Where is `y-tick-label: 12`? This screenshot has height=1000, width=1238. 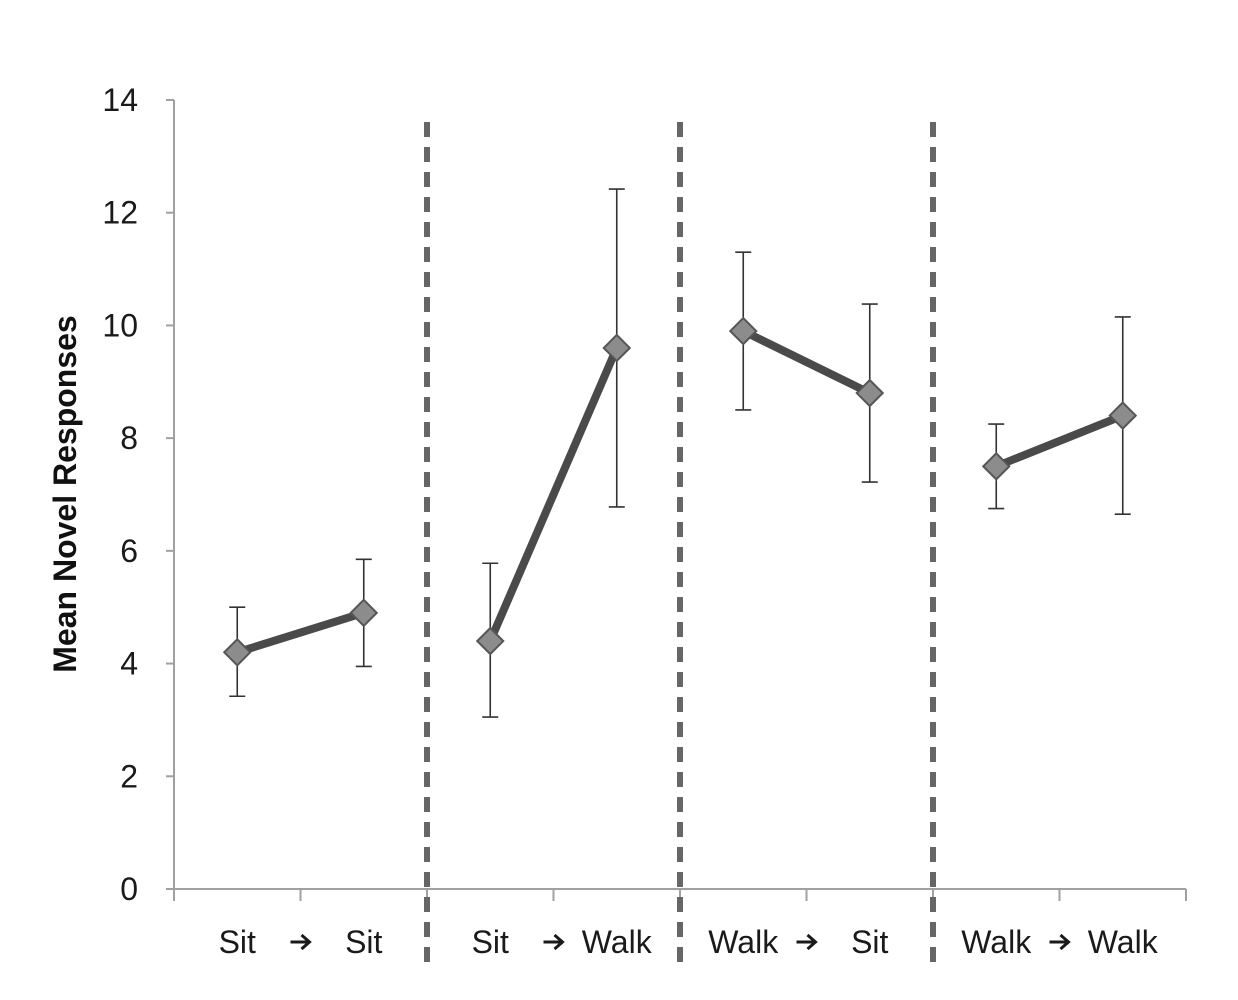 y-tick-label: 12 is located at coordinates (120, 213).